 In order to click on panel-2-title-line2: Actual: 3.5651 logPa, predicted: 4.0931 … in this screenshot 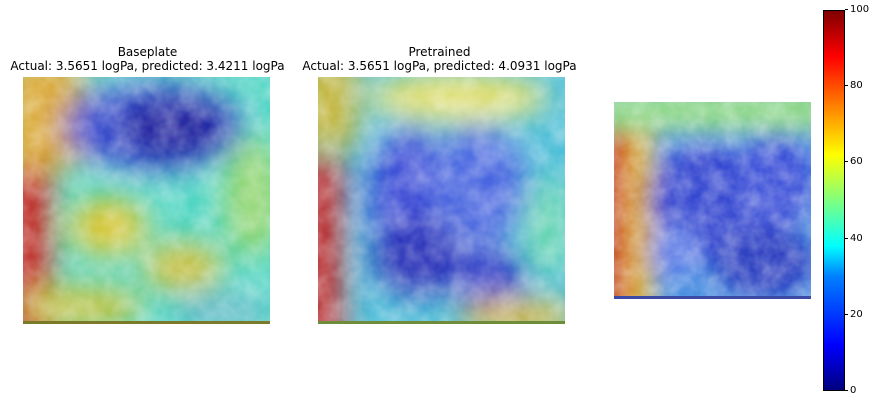, I will do `click(439, 66)`.